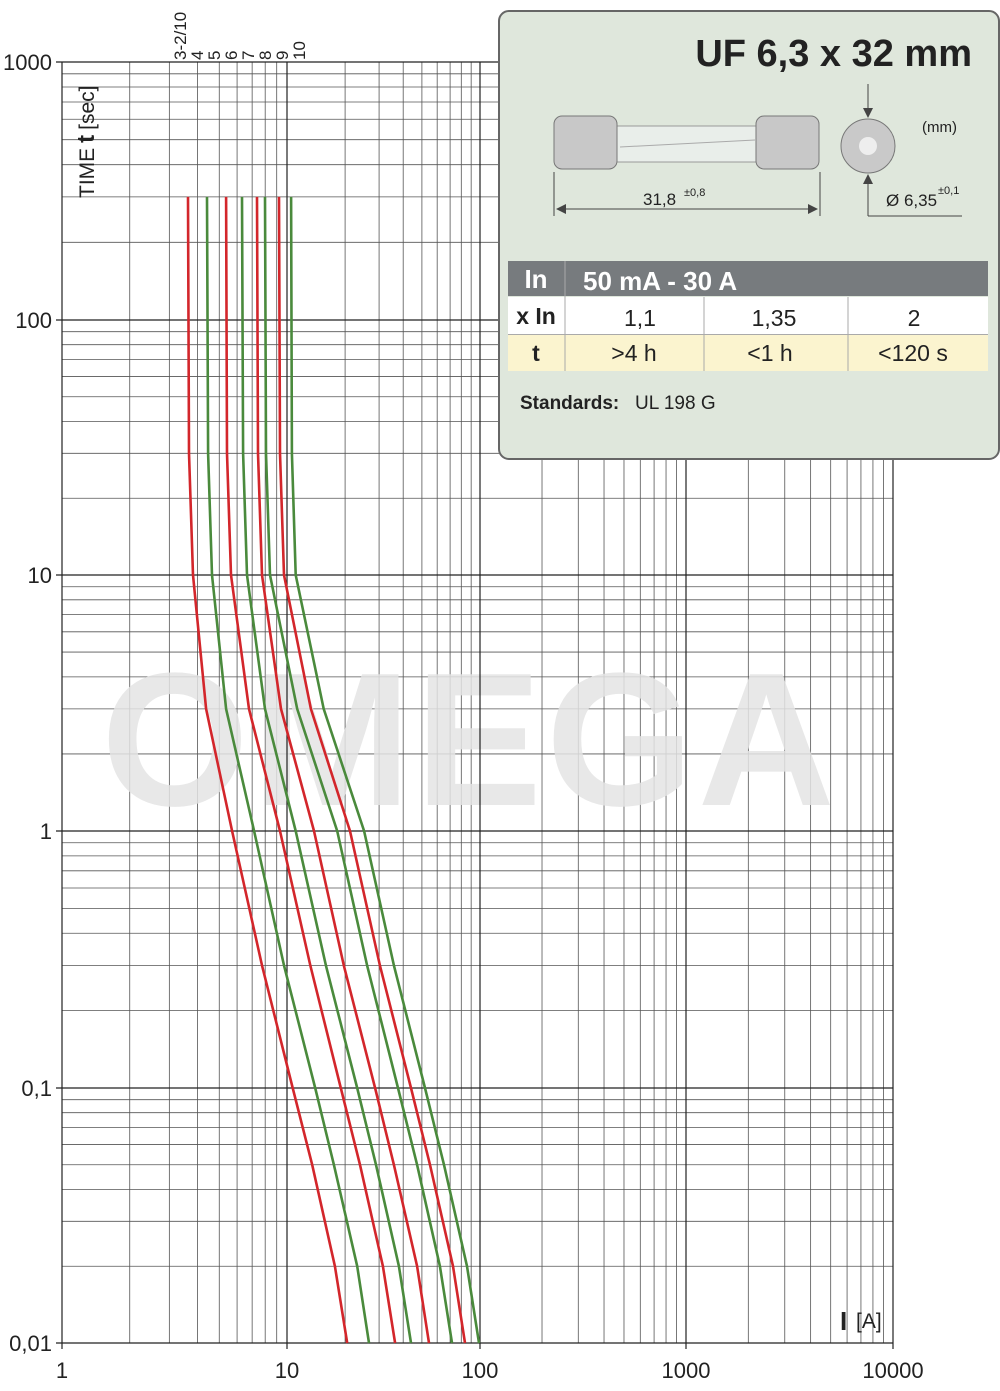  I want to click on length-tolerance: ±0,8, so click(694, 193).